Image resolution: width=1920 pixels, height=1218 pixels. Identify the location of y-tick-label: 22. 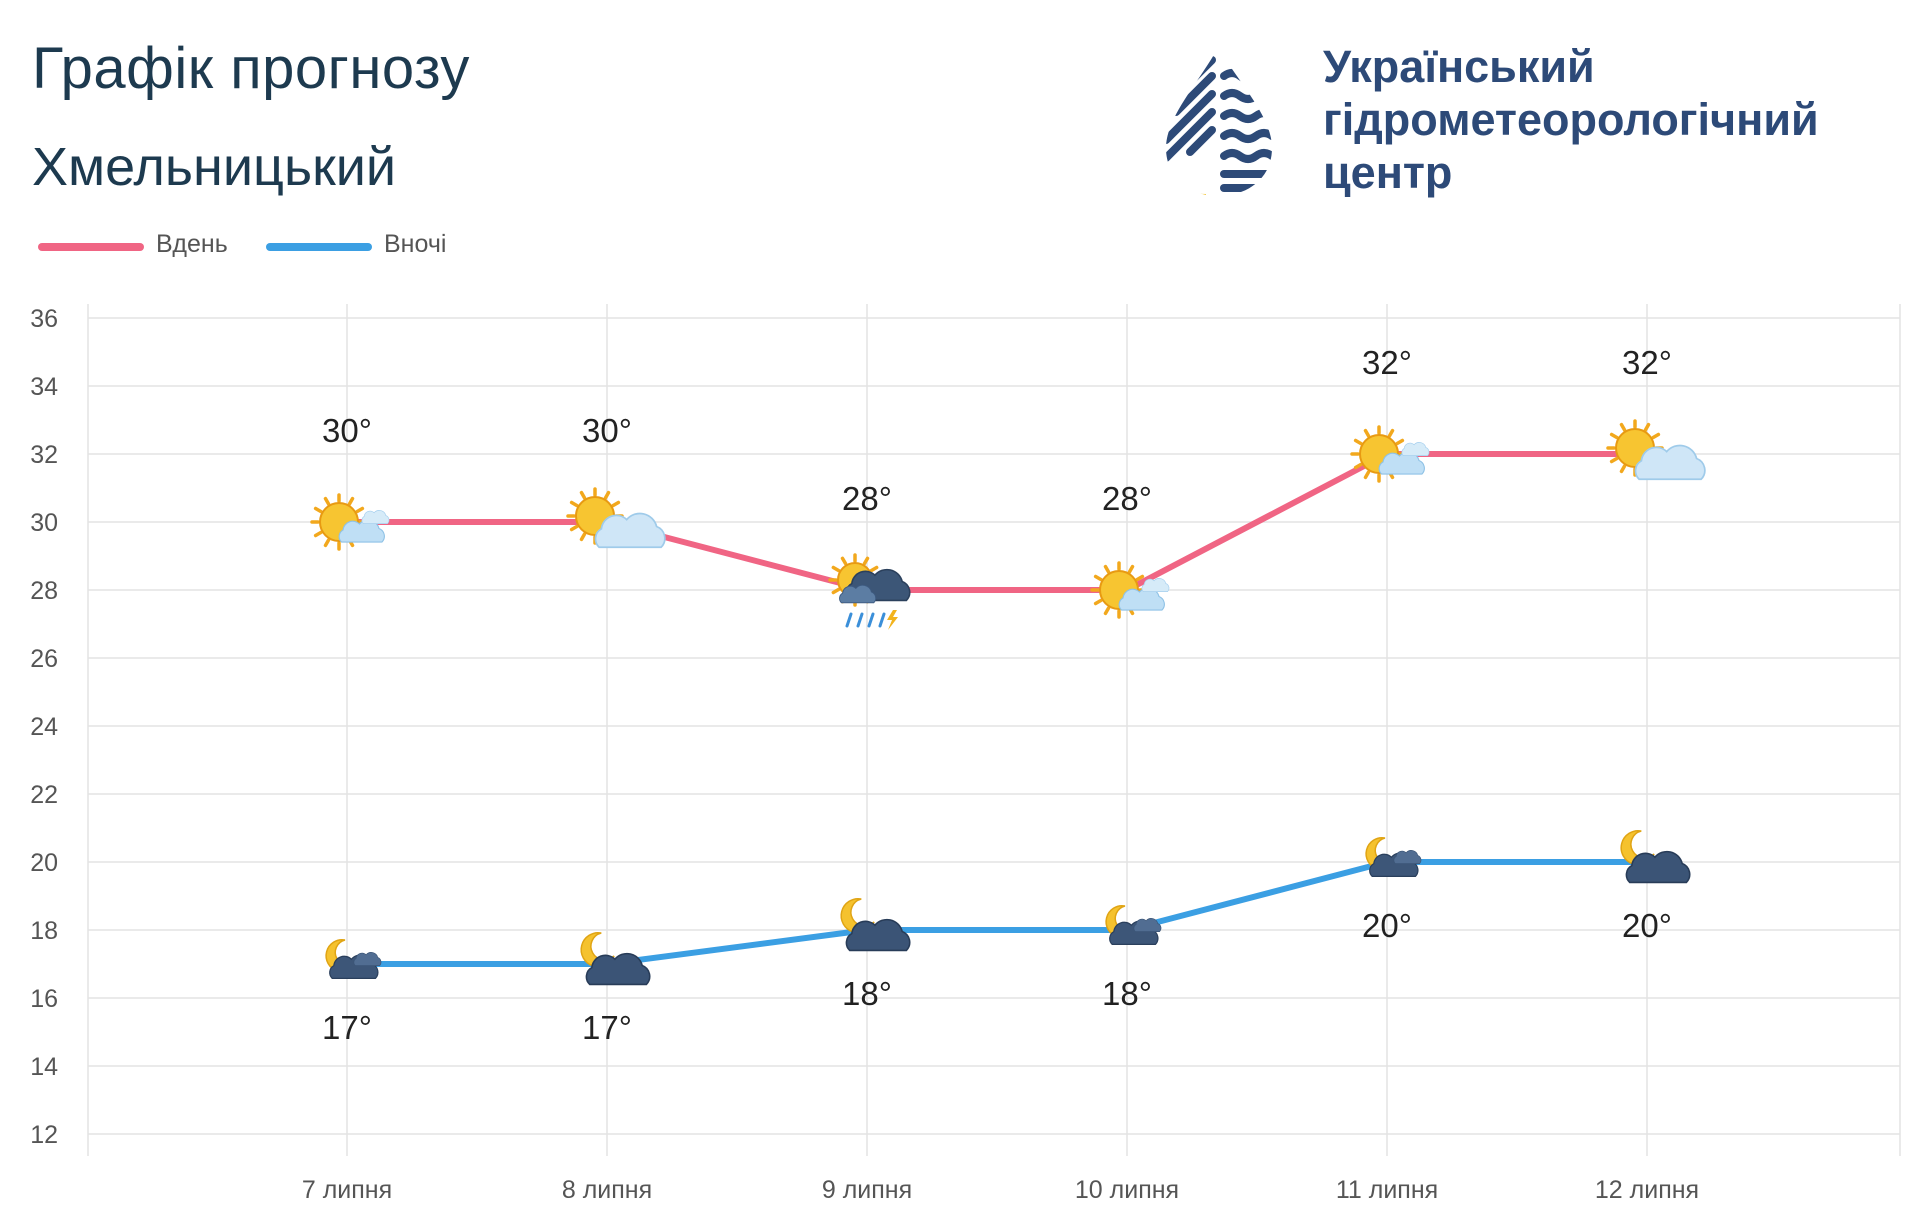
(44, 795).